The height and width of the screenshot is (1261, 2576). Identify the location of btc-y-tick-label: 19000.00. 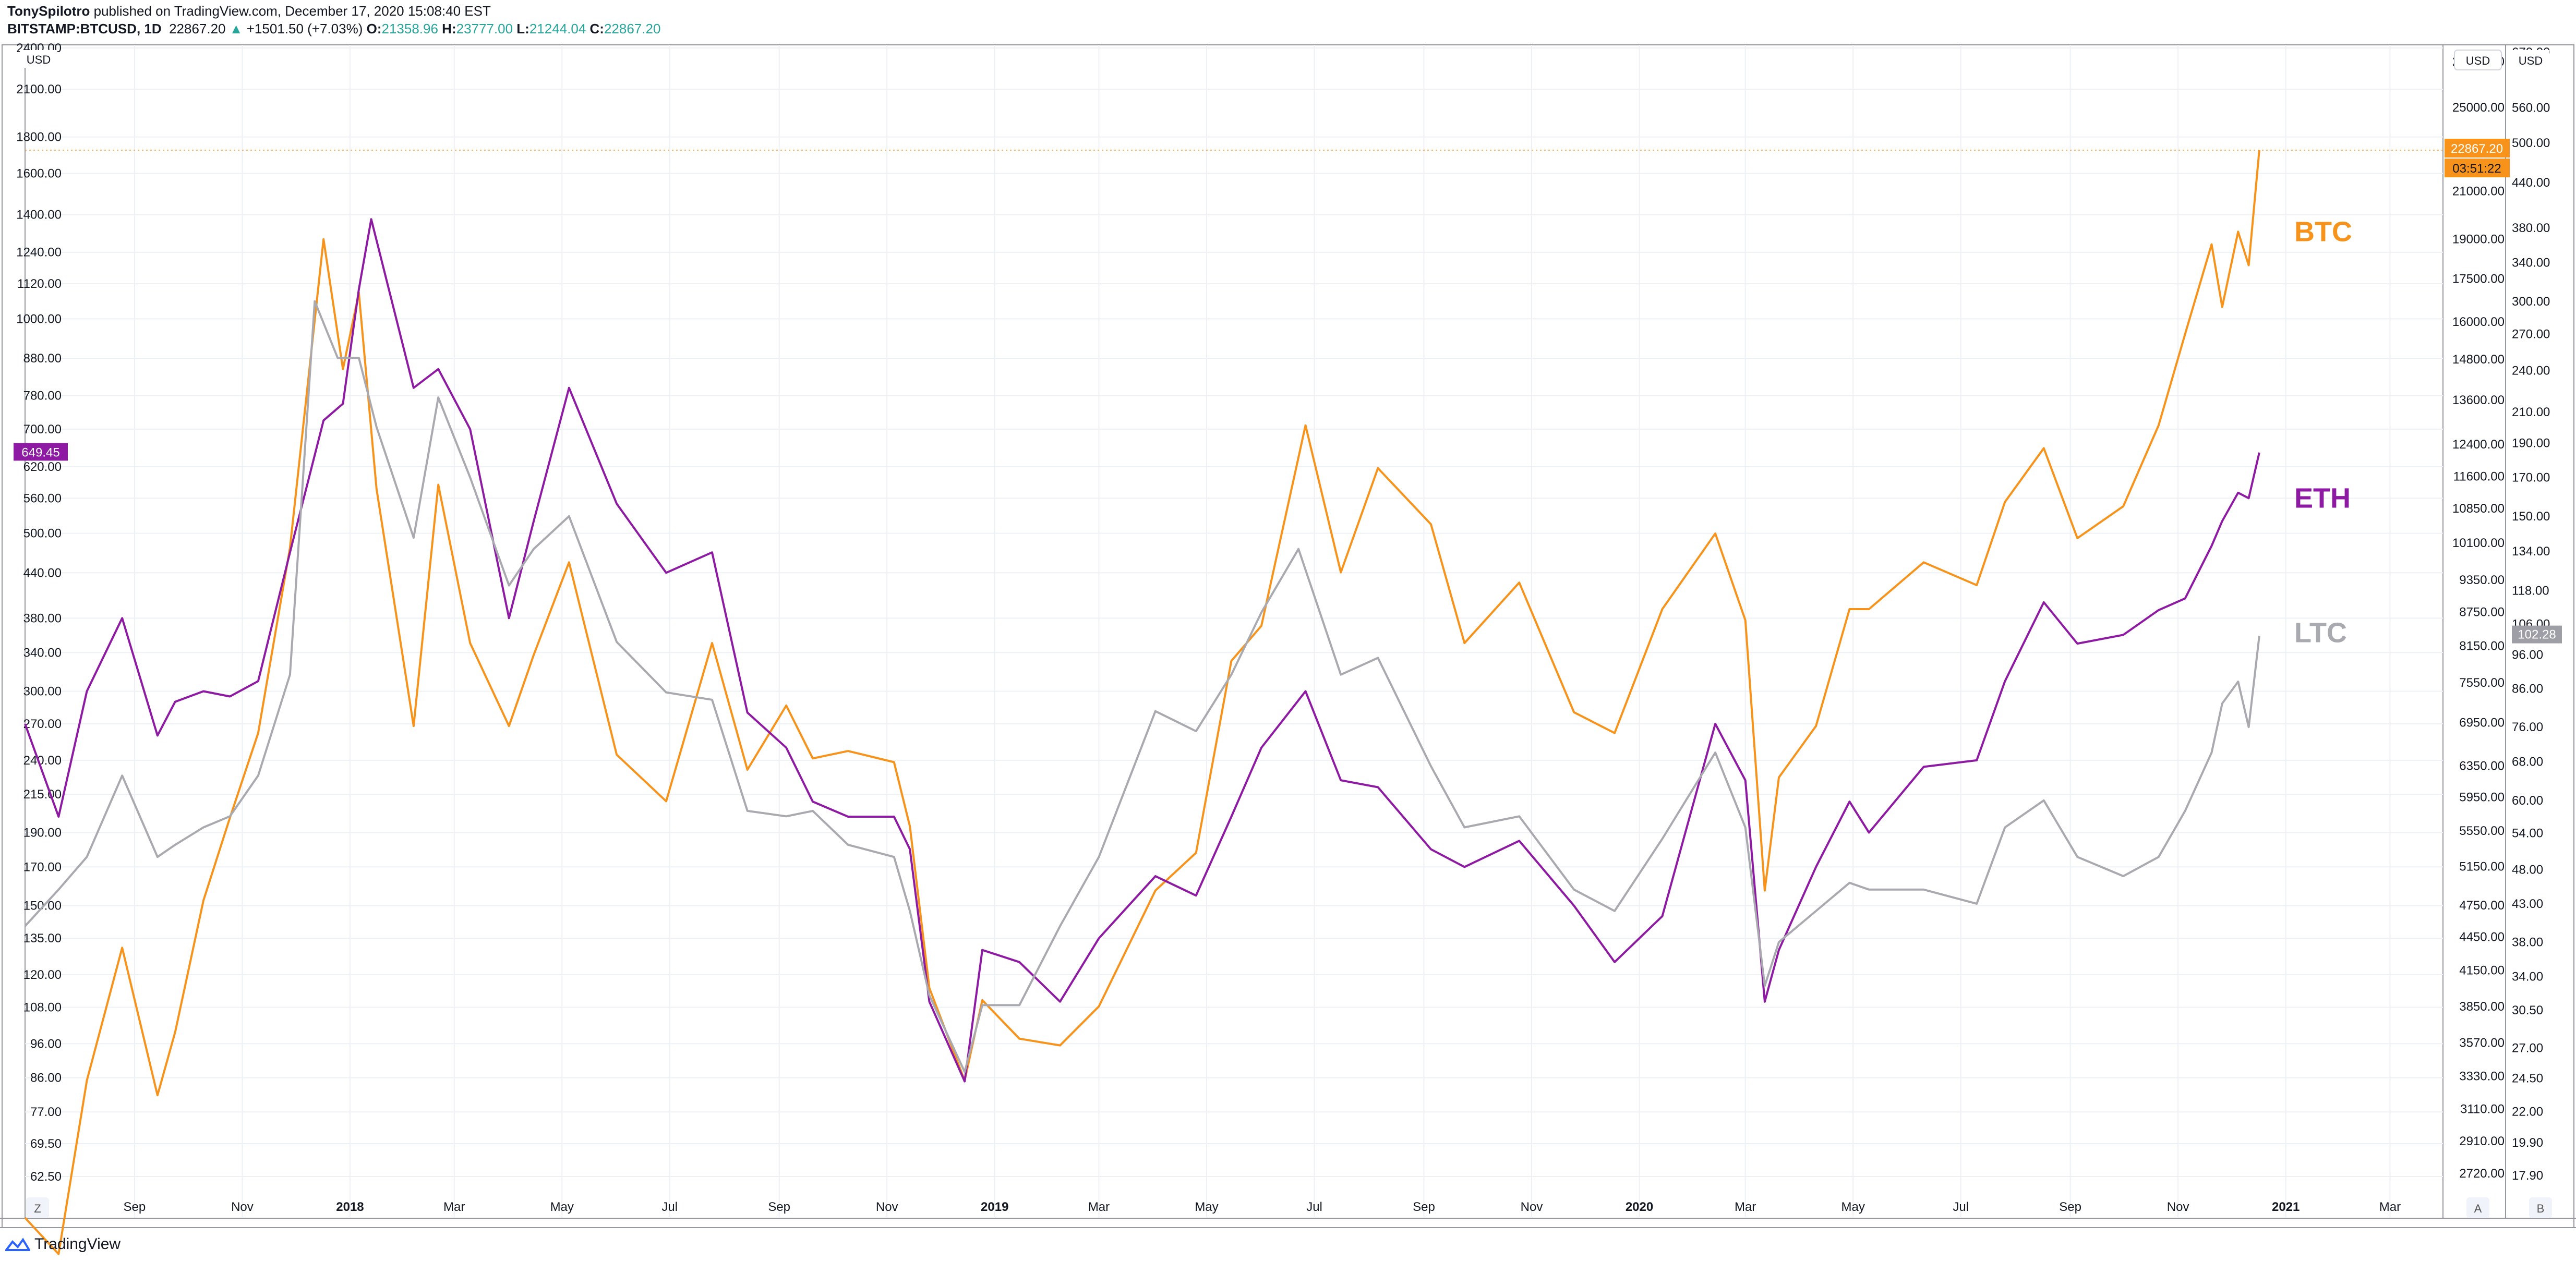
(2478, 240).